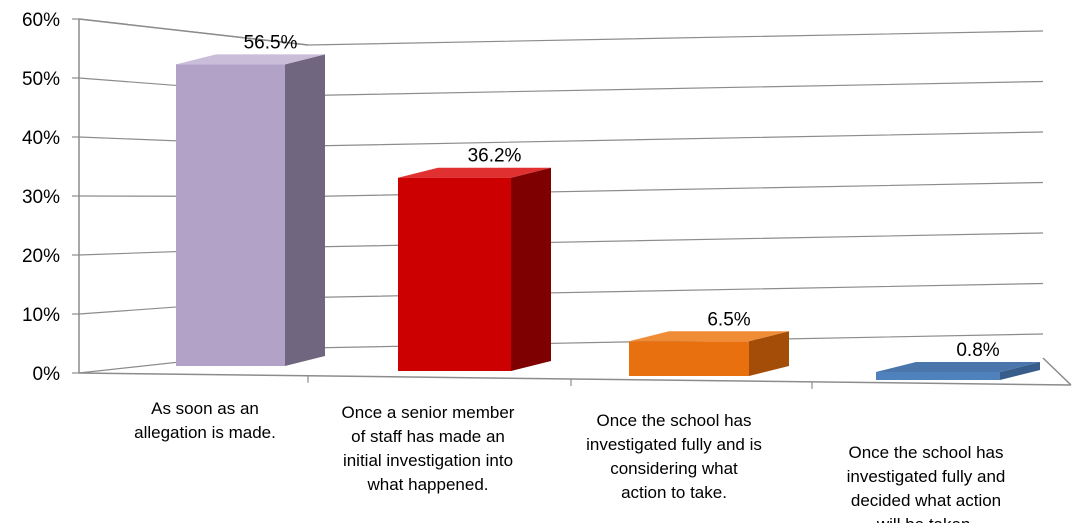  Describe the element at coordinates (728, 319) in the screenshot. I see `bar-value-label: 6.5%` at that location.